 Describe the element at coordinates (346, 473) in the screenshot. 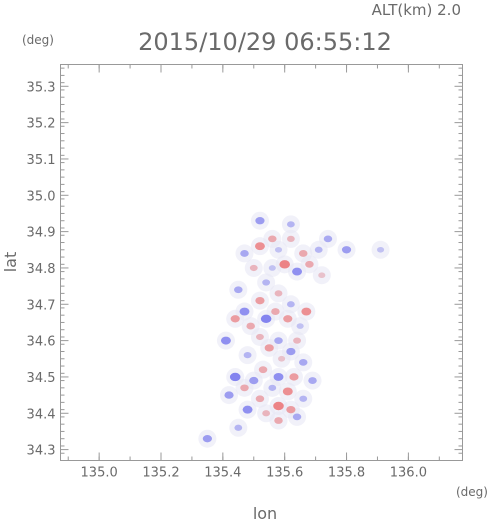

I see `x-tick-label: 135.8` at that location.